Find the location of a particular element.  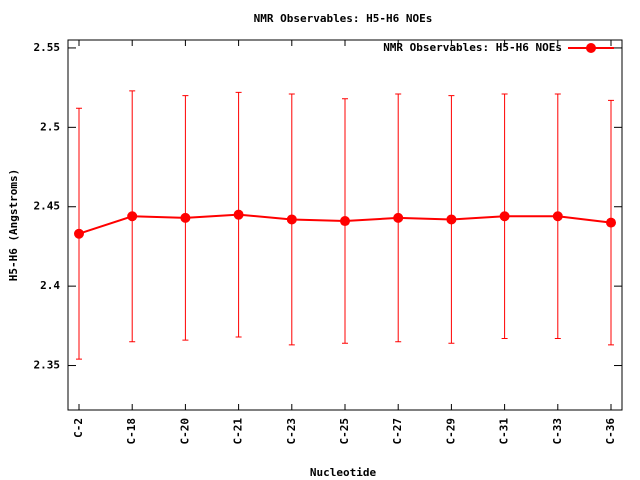

y-tick-label: 2.5 is located at coordinates (50, 126).